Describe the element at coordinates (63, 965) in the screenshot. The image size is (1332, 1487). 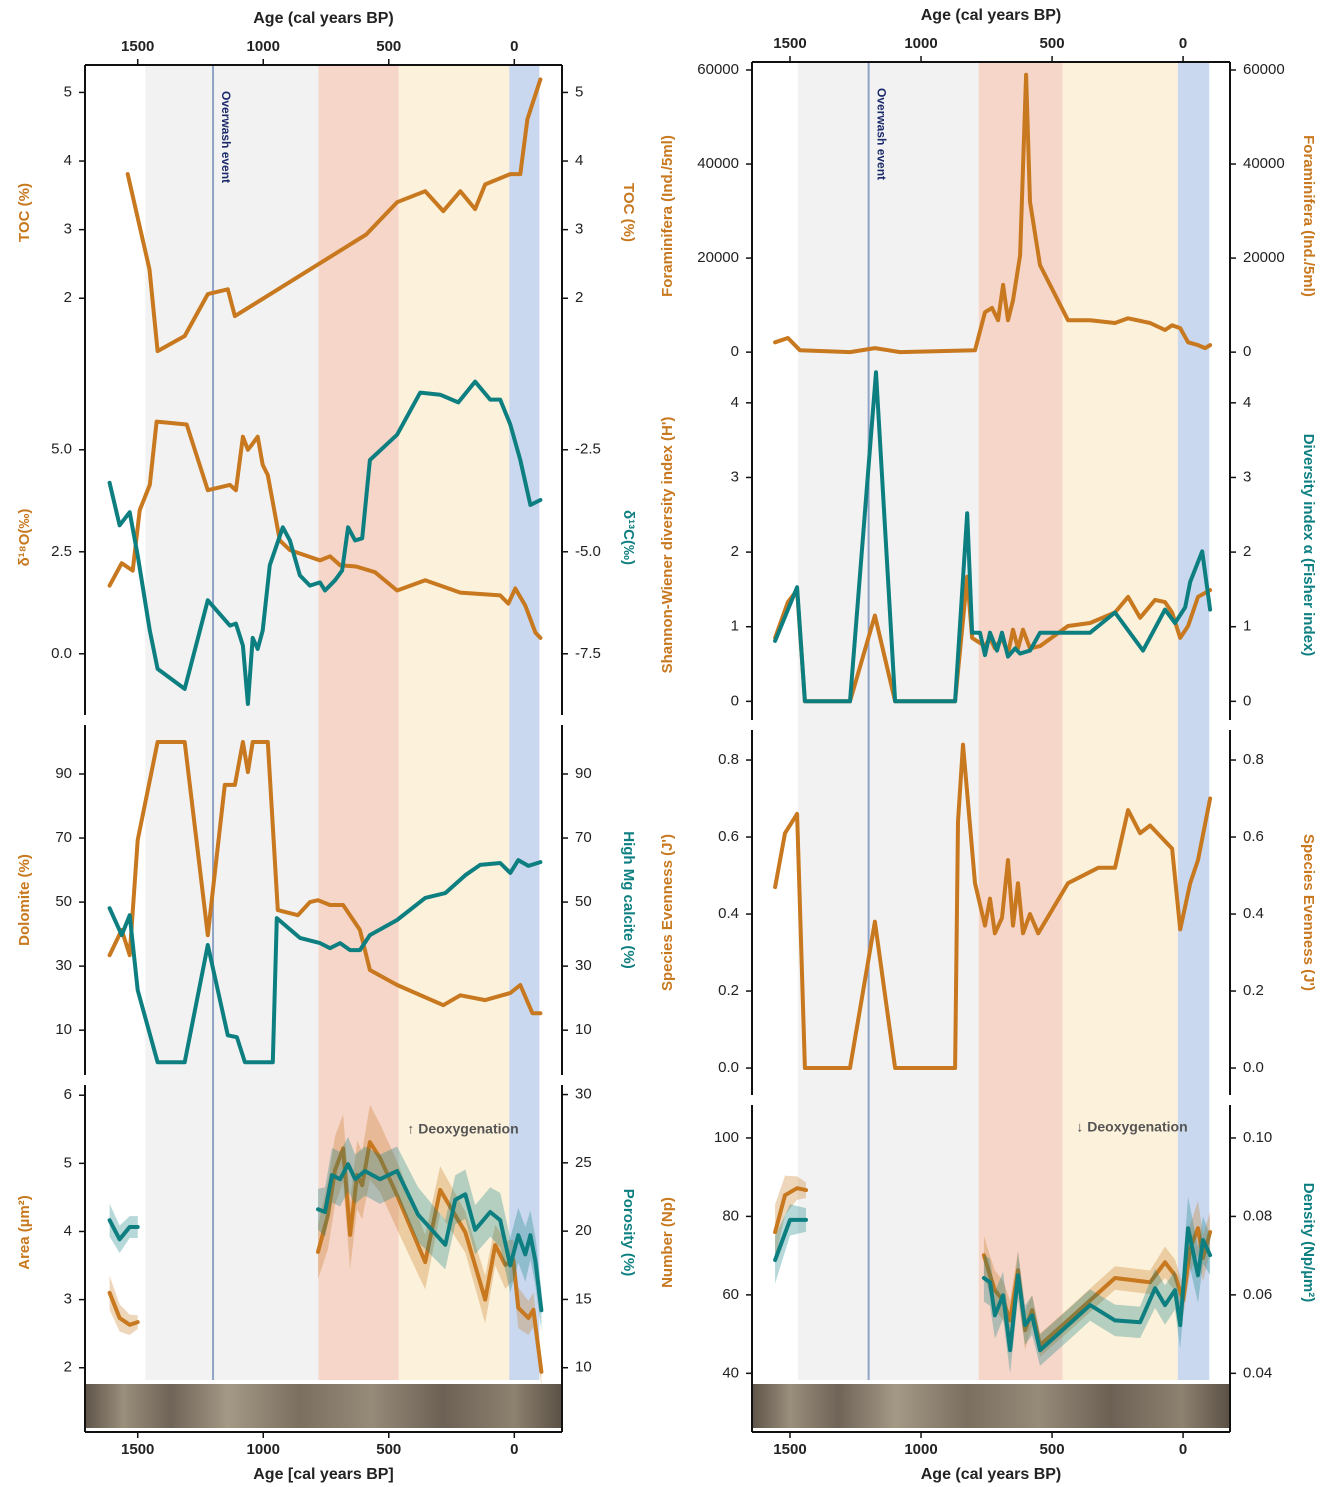
I see `y-tick-label: 30` at that location.